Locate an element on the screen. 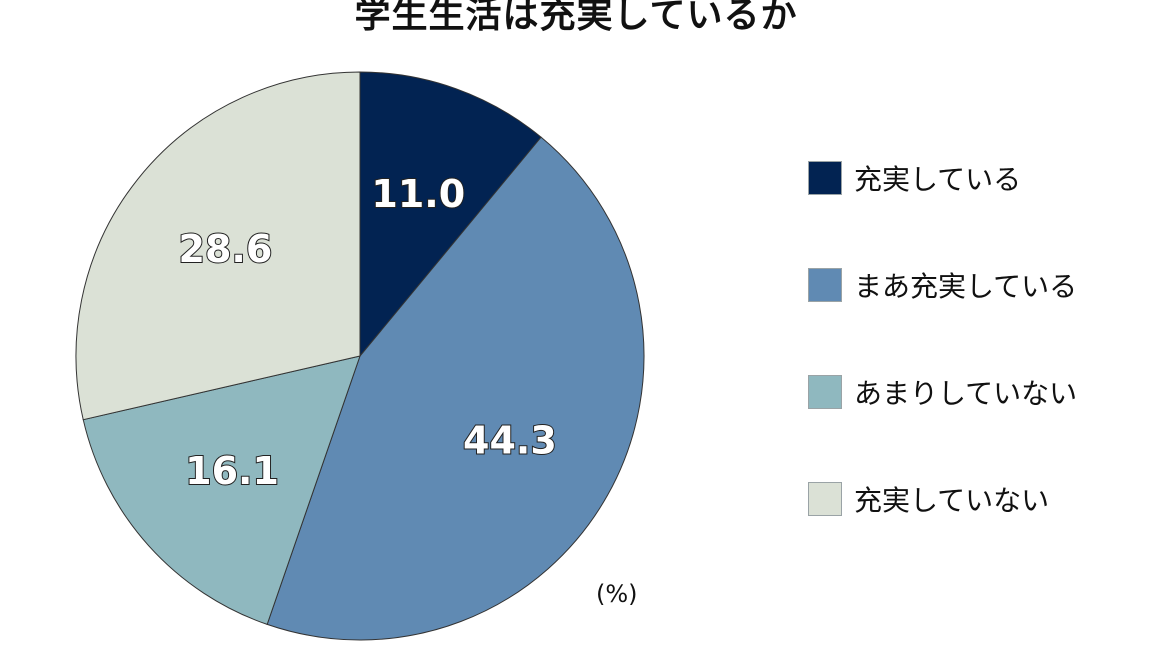  slice-value-label: 44.3 is located at coordinates (510, 440).